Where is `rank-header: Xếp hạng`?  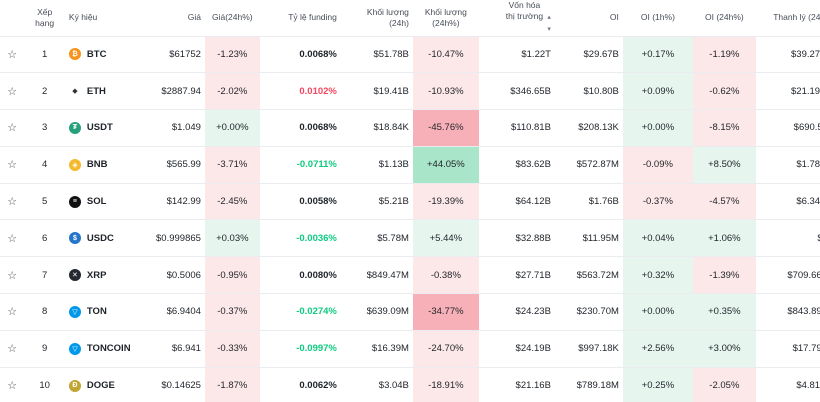
rank-header: Xếp hạng is located at coordinates (45, 17).